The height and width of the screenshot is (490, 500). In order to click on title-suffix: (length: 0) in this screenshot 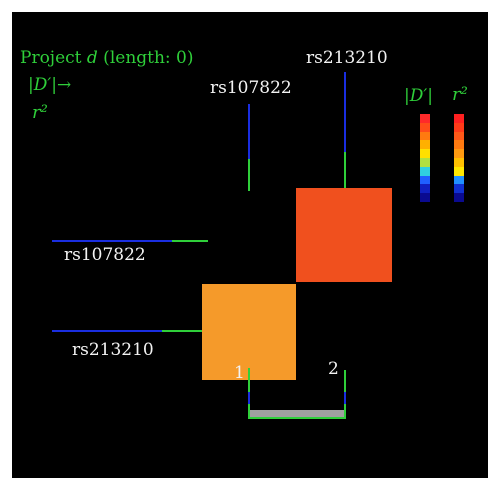, I will do `click(145, 58)`.